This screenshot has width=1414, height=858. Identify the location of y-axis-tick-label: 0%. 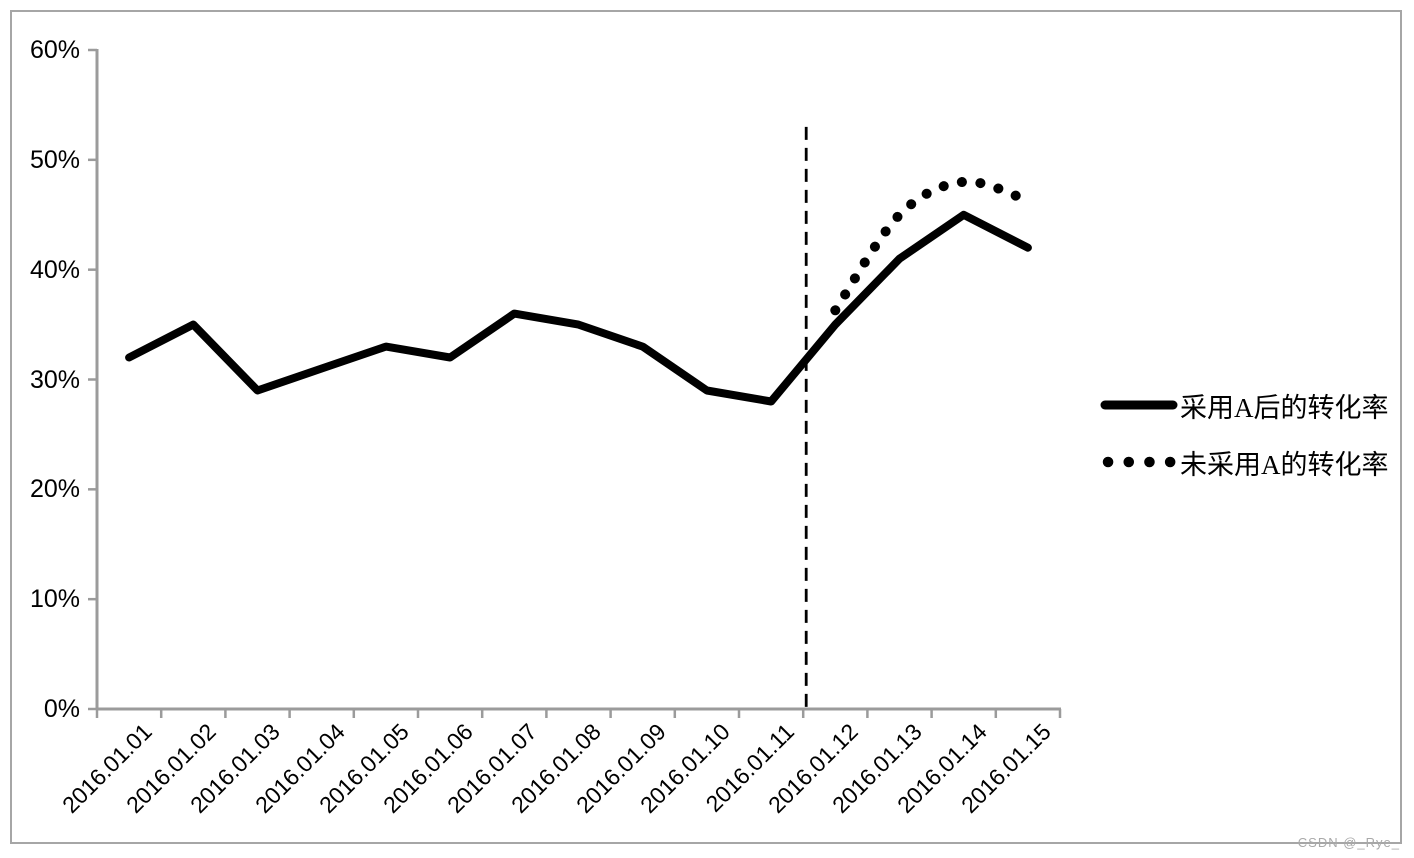
(61, 709).